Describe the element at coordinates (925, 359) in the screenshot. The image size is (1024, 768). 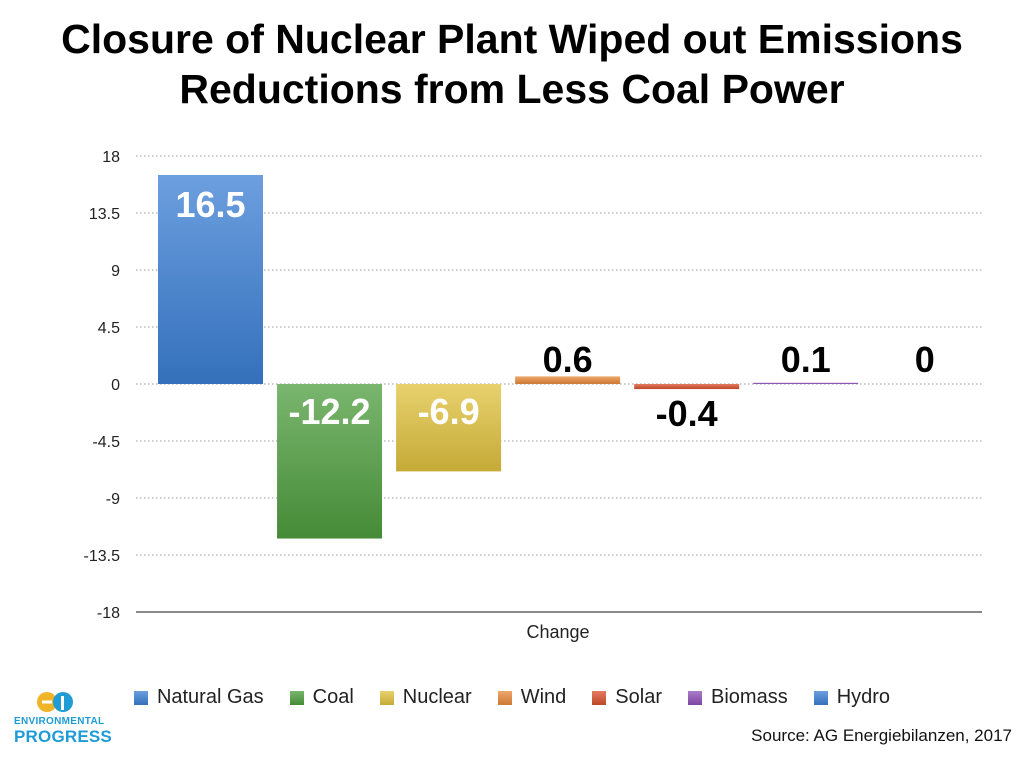
I see `data-label-hydro: 0` at that location.